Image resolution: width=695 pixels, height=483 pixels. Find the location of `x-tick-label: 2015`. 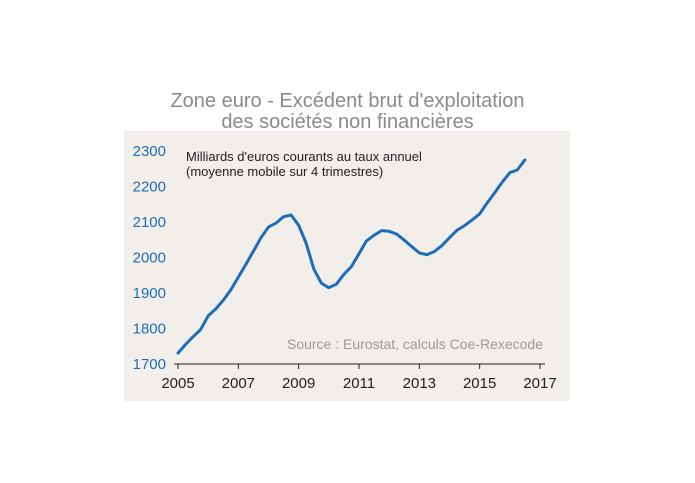

x-tick-label: 2015 is located at coordinates (479, 383).